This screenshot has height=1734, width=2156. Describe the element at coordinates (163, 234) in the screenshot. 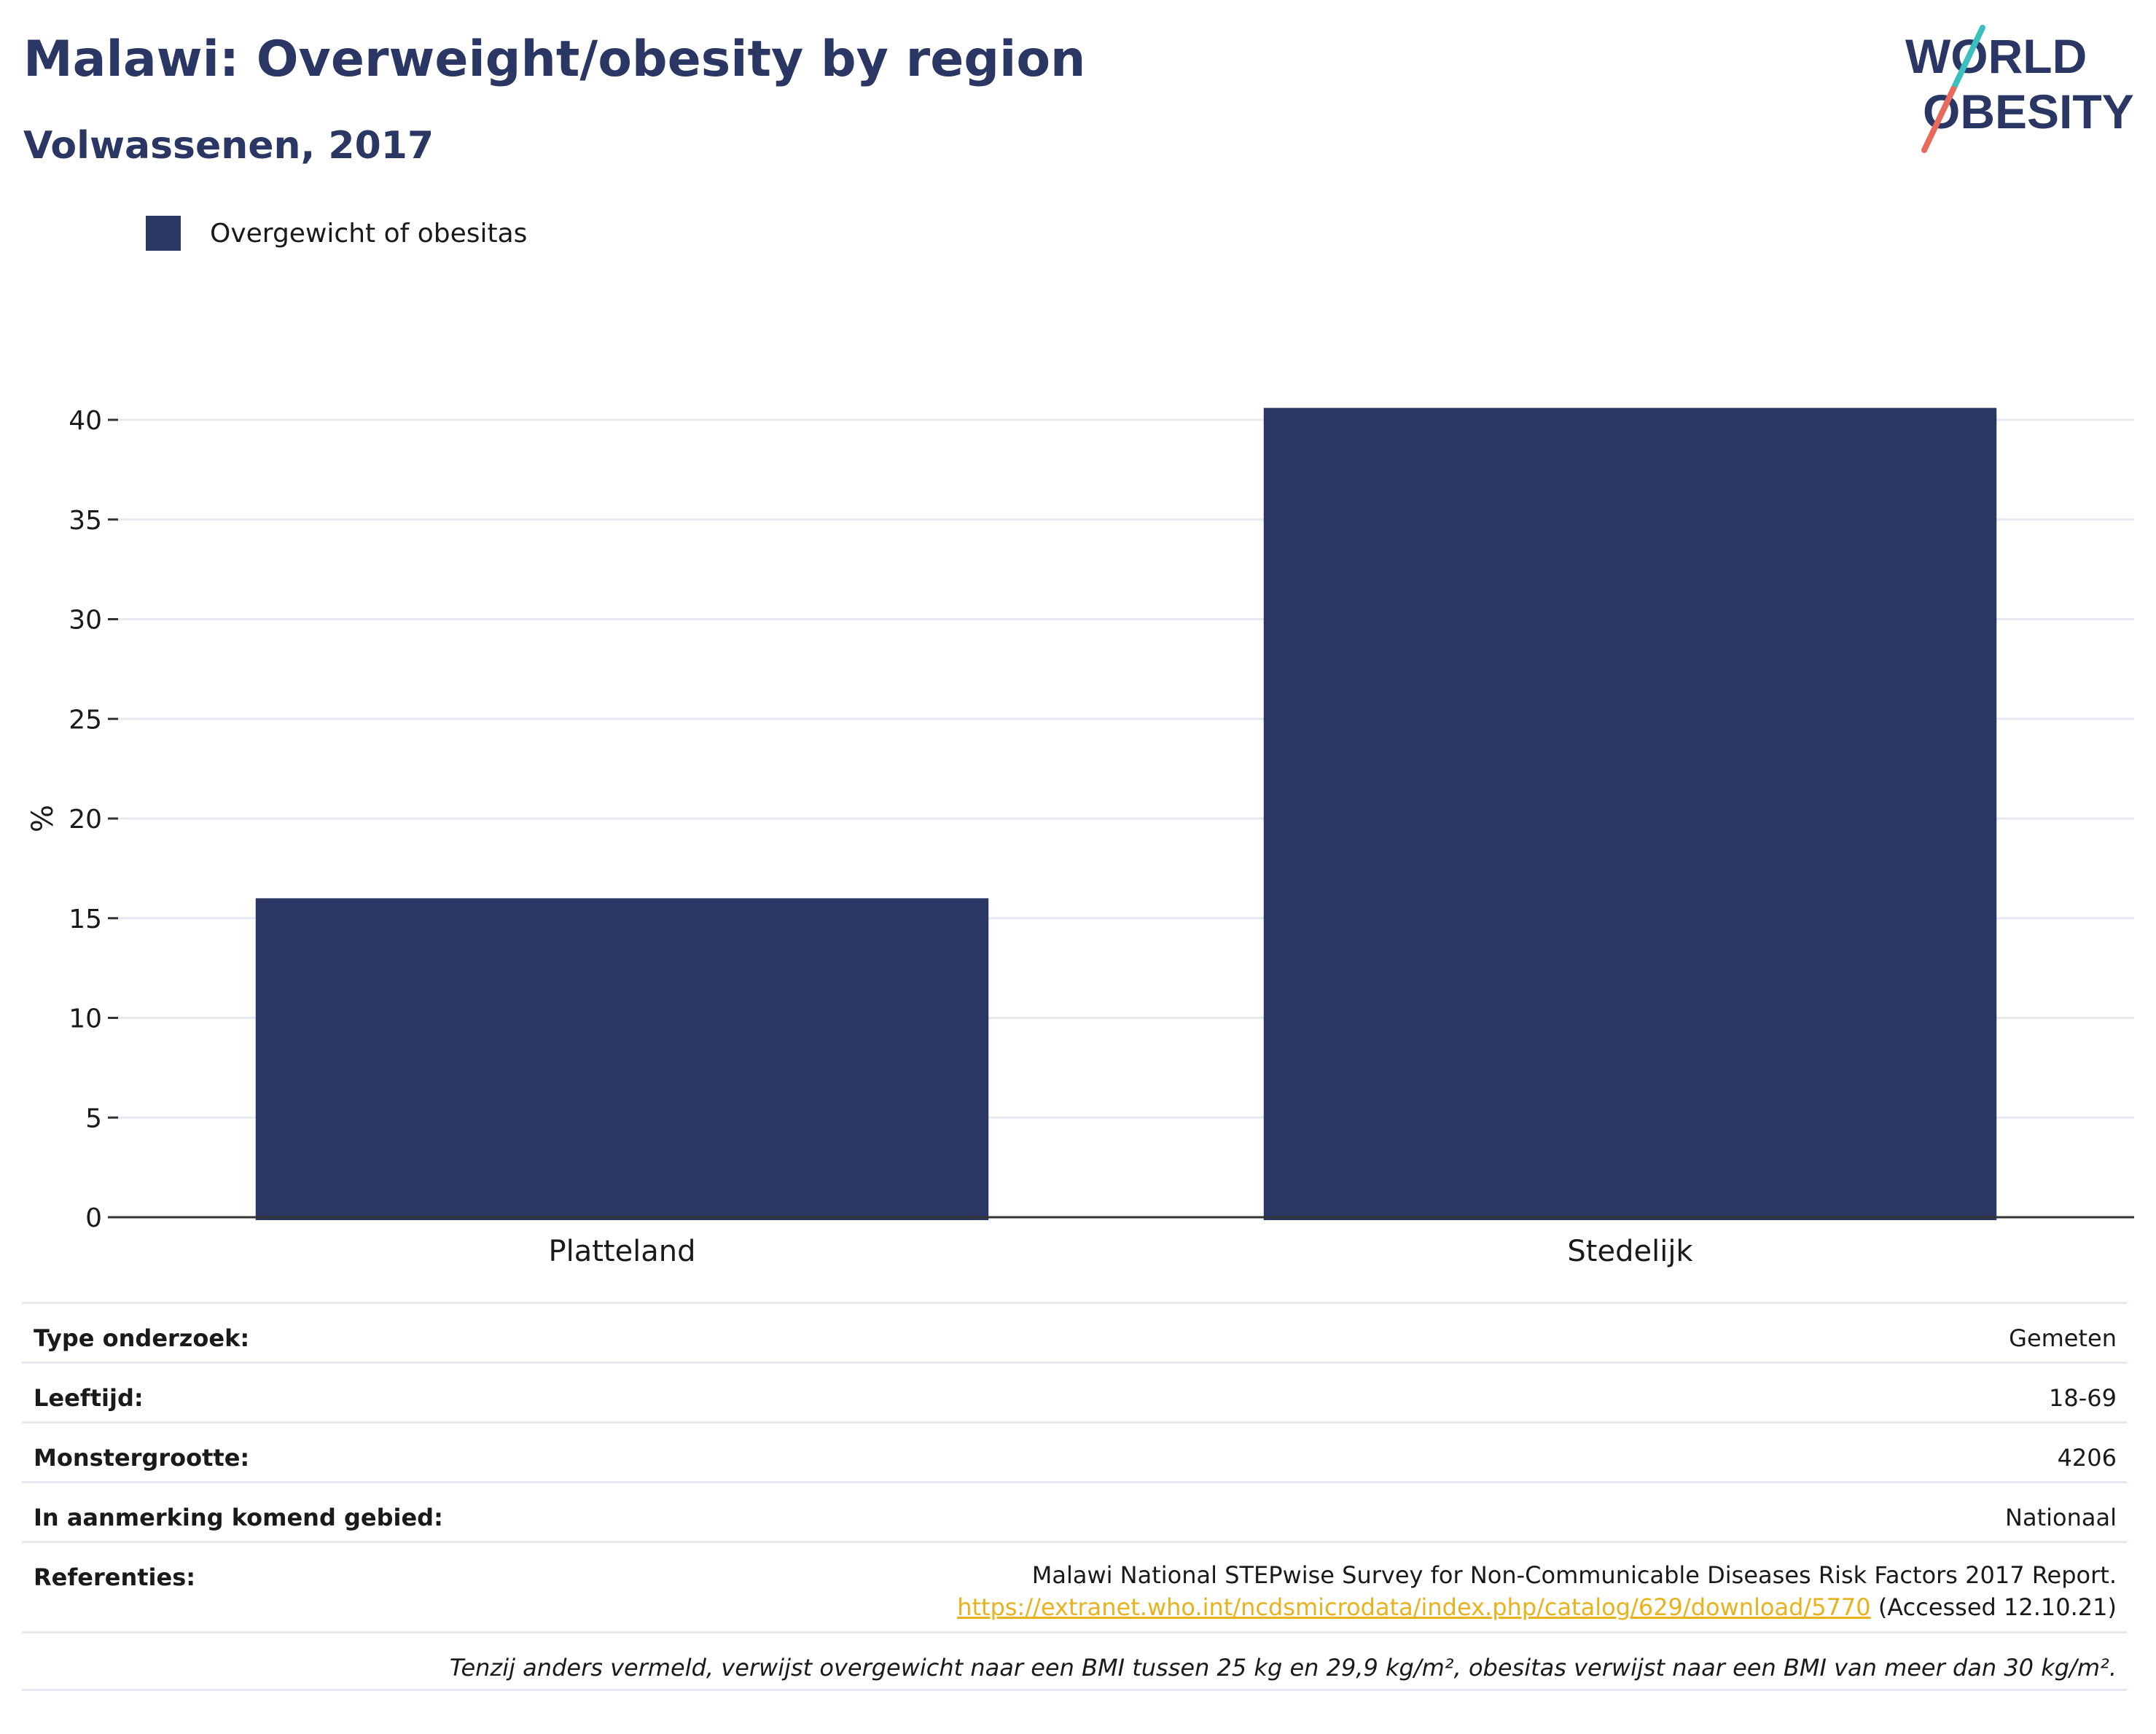

I see `legend-swatch` at that location.